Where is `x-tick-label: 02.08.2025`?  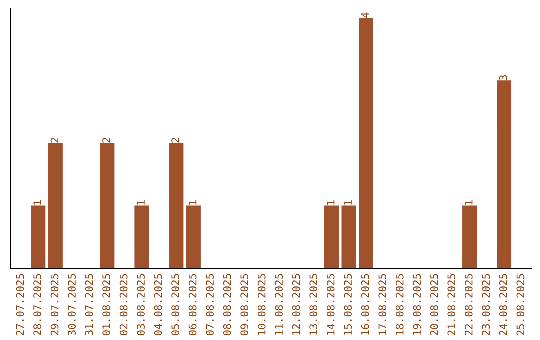 x-tick-label: 02.08.2025 is located at coordinates (124, 305).